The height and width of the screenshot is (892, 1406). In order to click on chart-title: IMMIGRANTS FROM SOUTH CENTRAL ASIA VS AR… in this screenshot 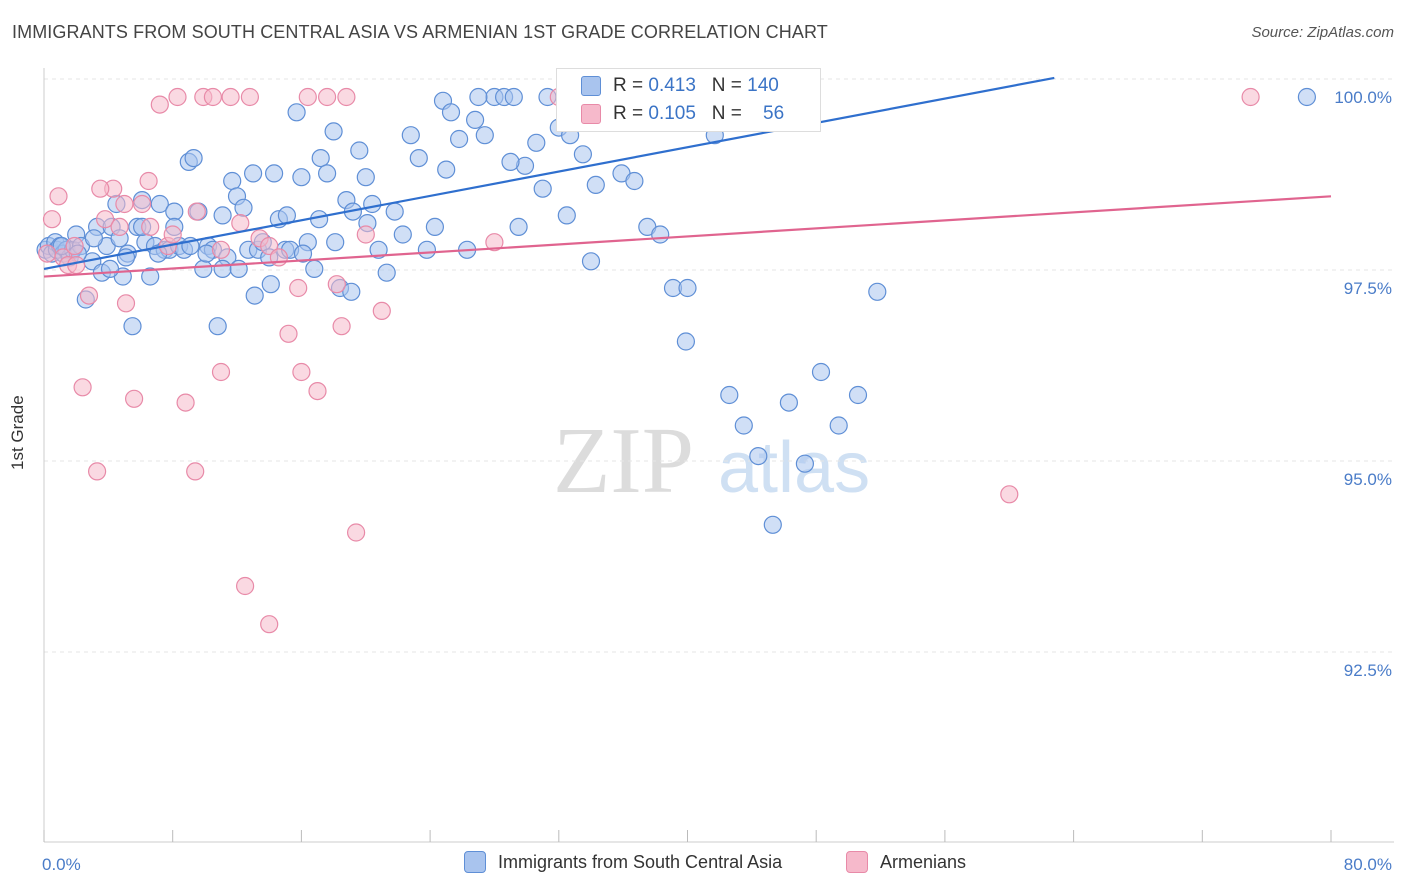, I will do `click(420, 32)`.